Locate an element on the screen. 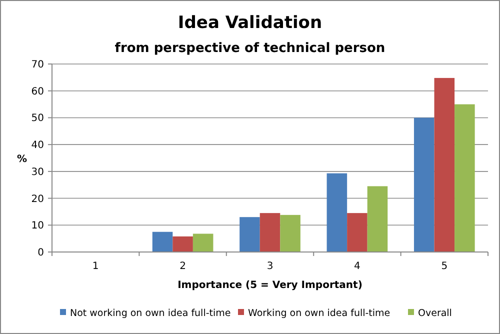 This screenshot has width=500, height=334. y-axis-title: % is located at coordinates (22, 159).